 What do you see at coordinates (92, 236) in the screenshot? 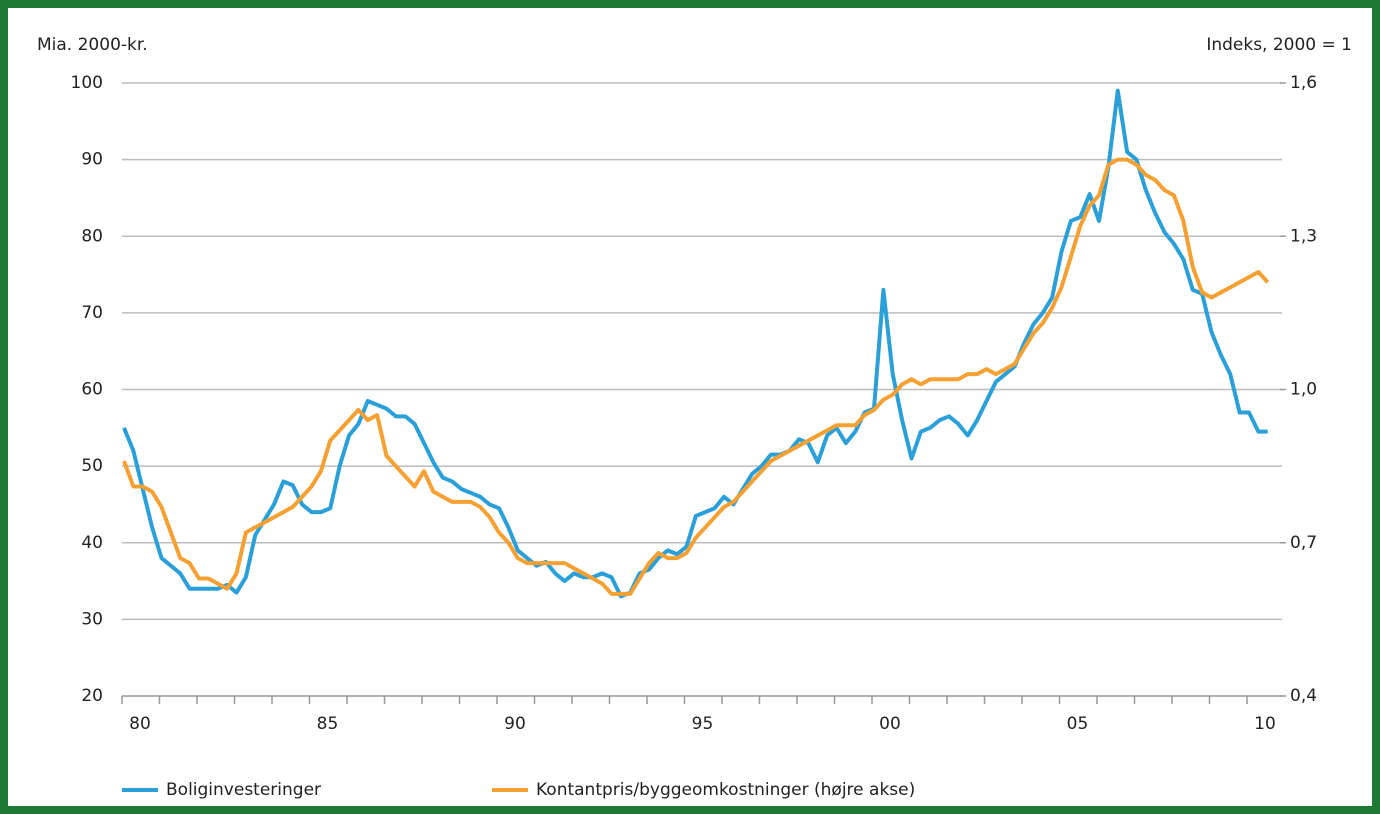
I see `y-tick-label: 80` at bounding box center [92, 236].